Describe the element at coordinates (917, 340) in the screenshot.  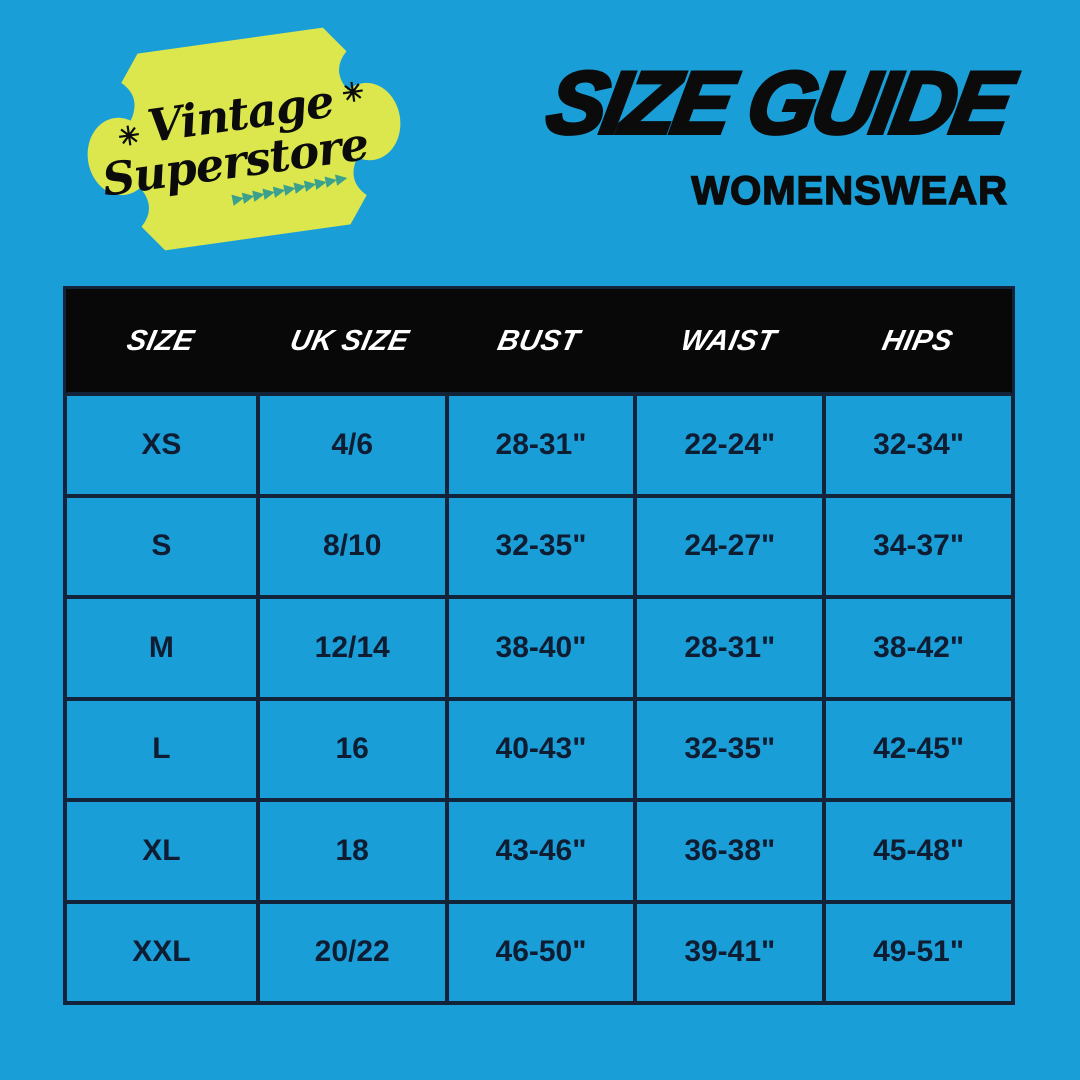
I see `column-header-hips: HIPS` at that location.